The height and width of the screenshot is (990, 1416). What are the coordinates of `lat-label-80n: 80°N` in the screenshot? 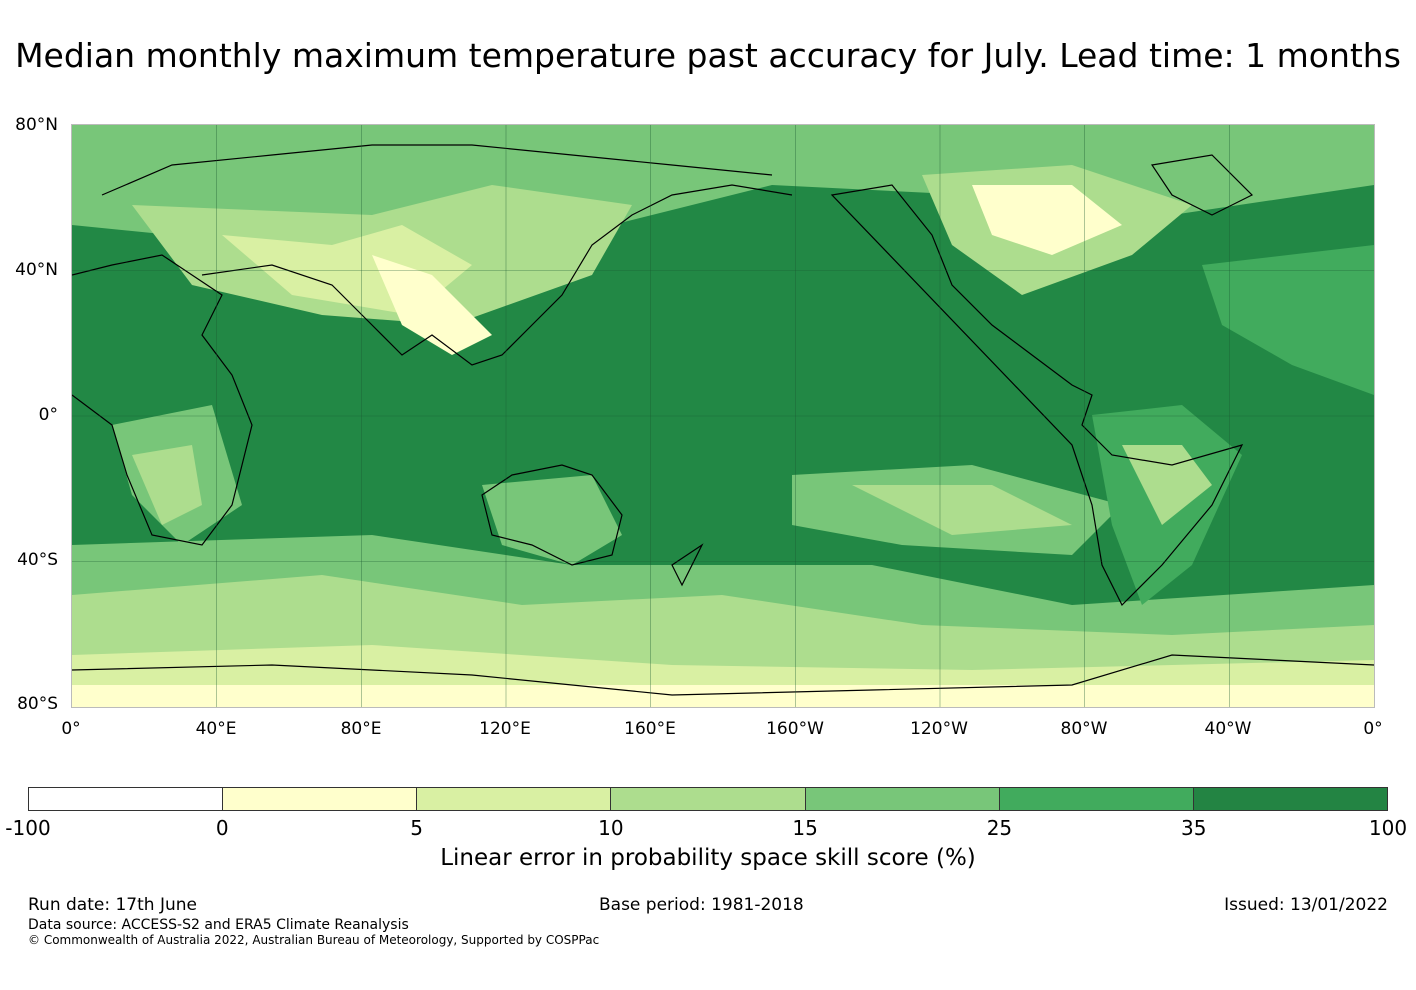 It's located at (36, 125).